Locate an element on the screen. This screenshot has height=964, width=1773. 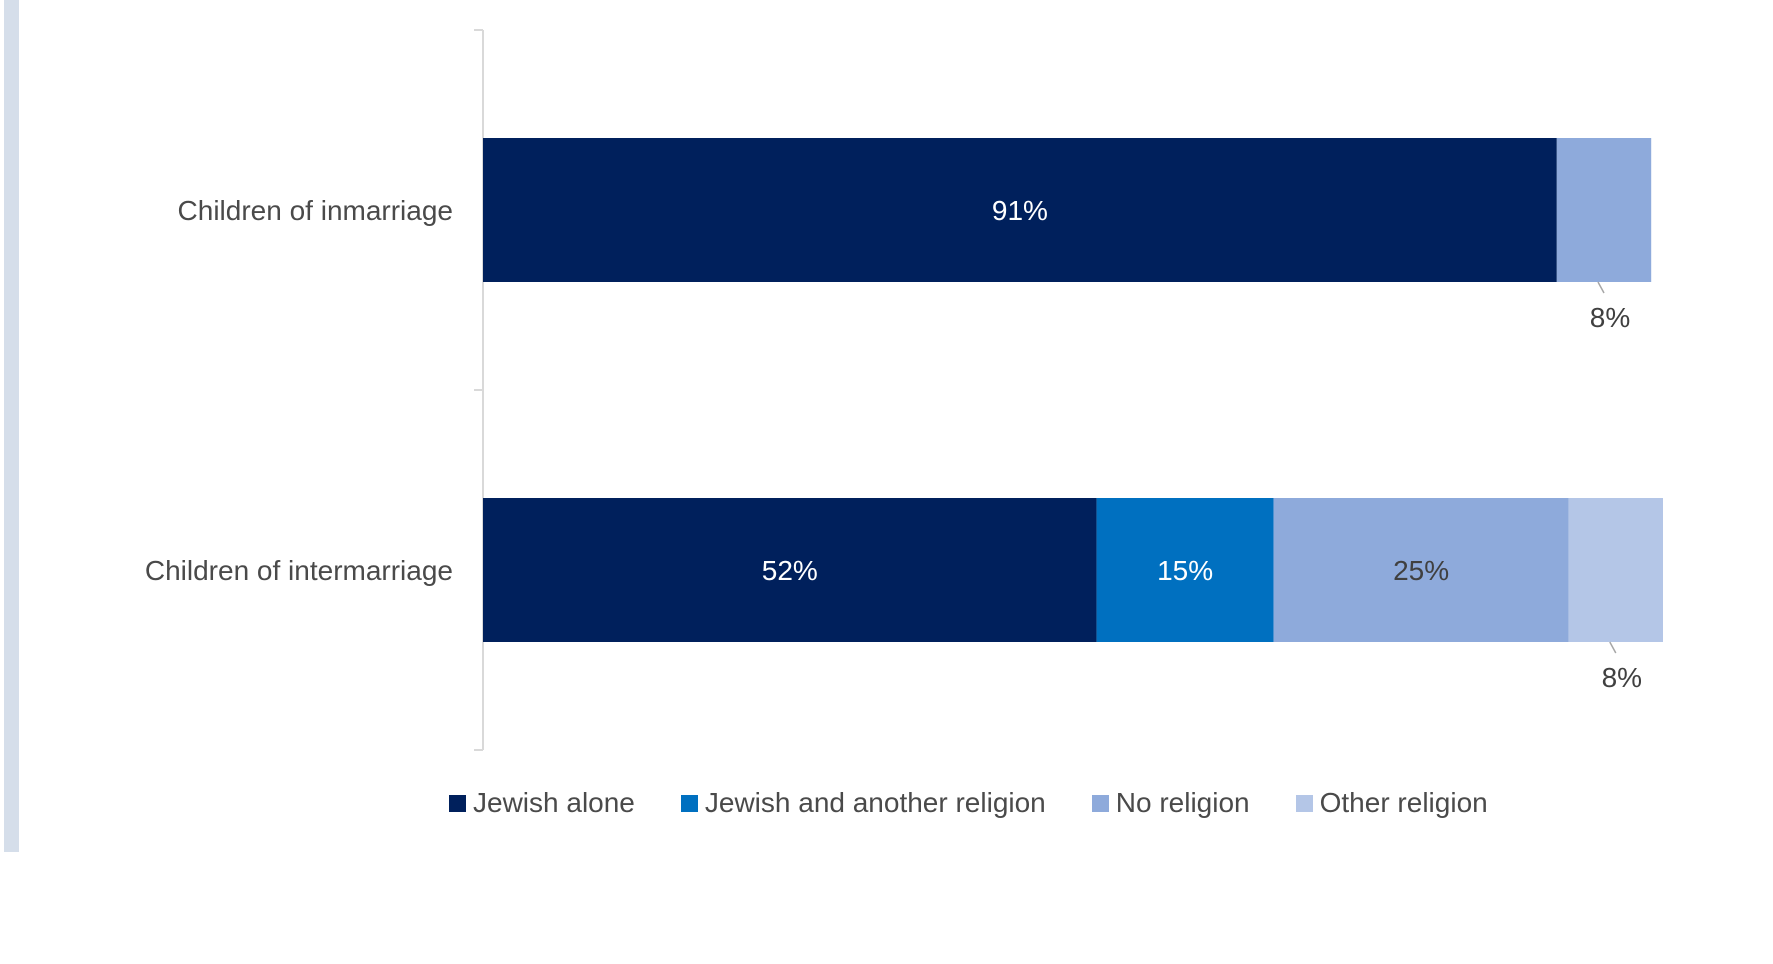
legend-item-other-religion: Other religion is located at coordinates (1391, 803).